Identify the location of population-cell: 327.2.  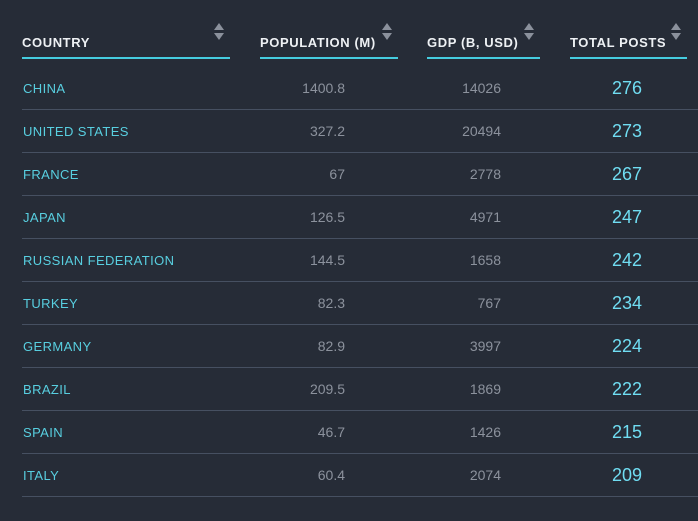
(327, 131).